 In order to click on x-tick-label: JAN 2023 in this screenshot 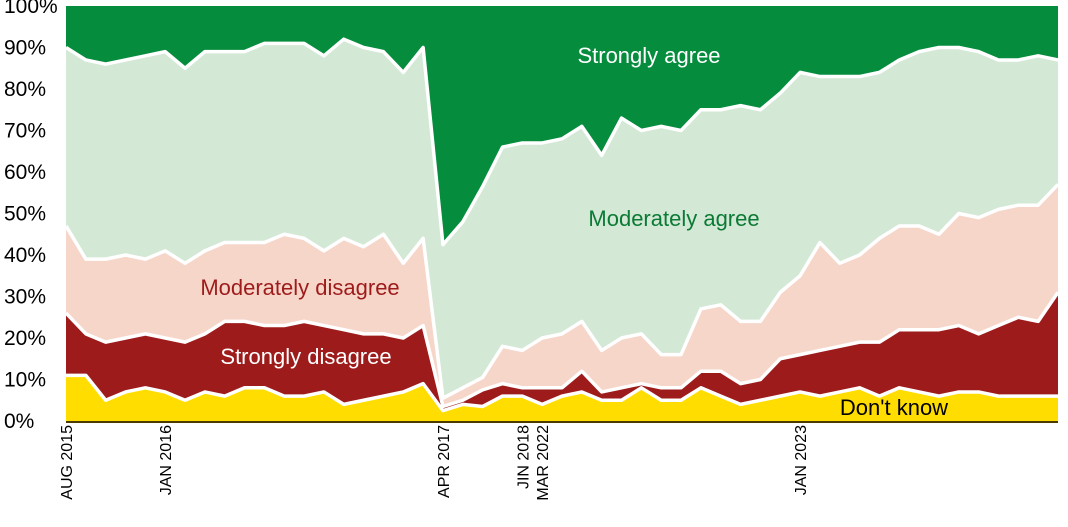, I will do `click(801, 460)`.